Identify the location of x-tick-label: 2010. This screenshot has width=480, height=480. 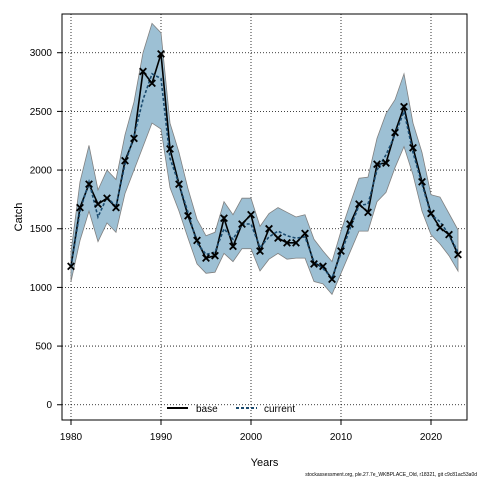
(341, 437).